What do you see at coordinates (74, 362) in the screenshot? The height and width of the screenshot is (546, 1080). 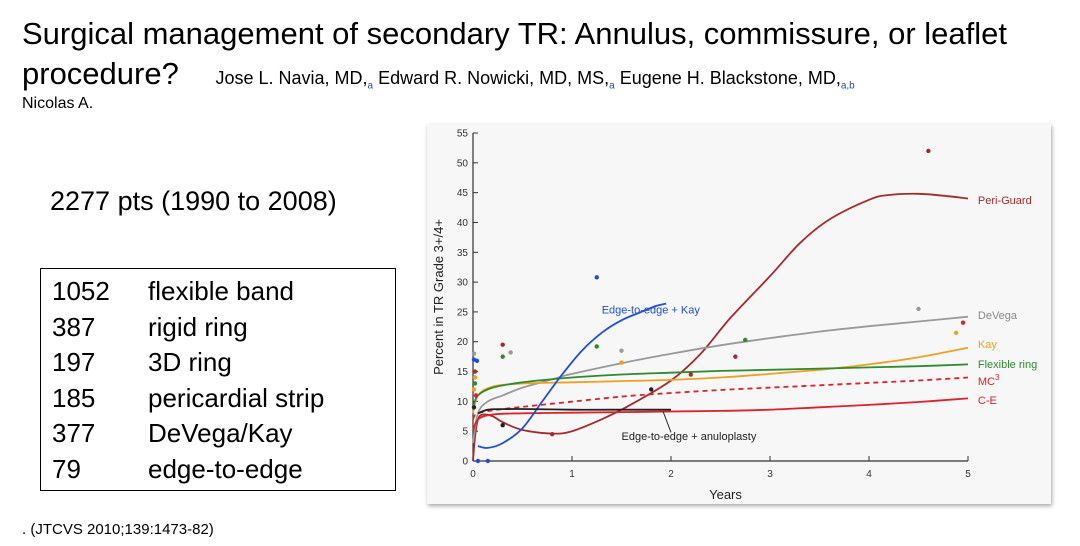 I see `procedure-count: 197` at bounding box center [74, 362].